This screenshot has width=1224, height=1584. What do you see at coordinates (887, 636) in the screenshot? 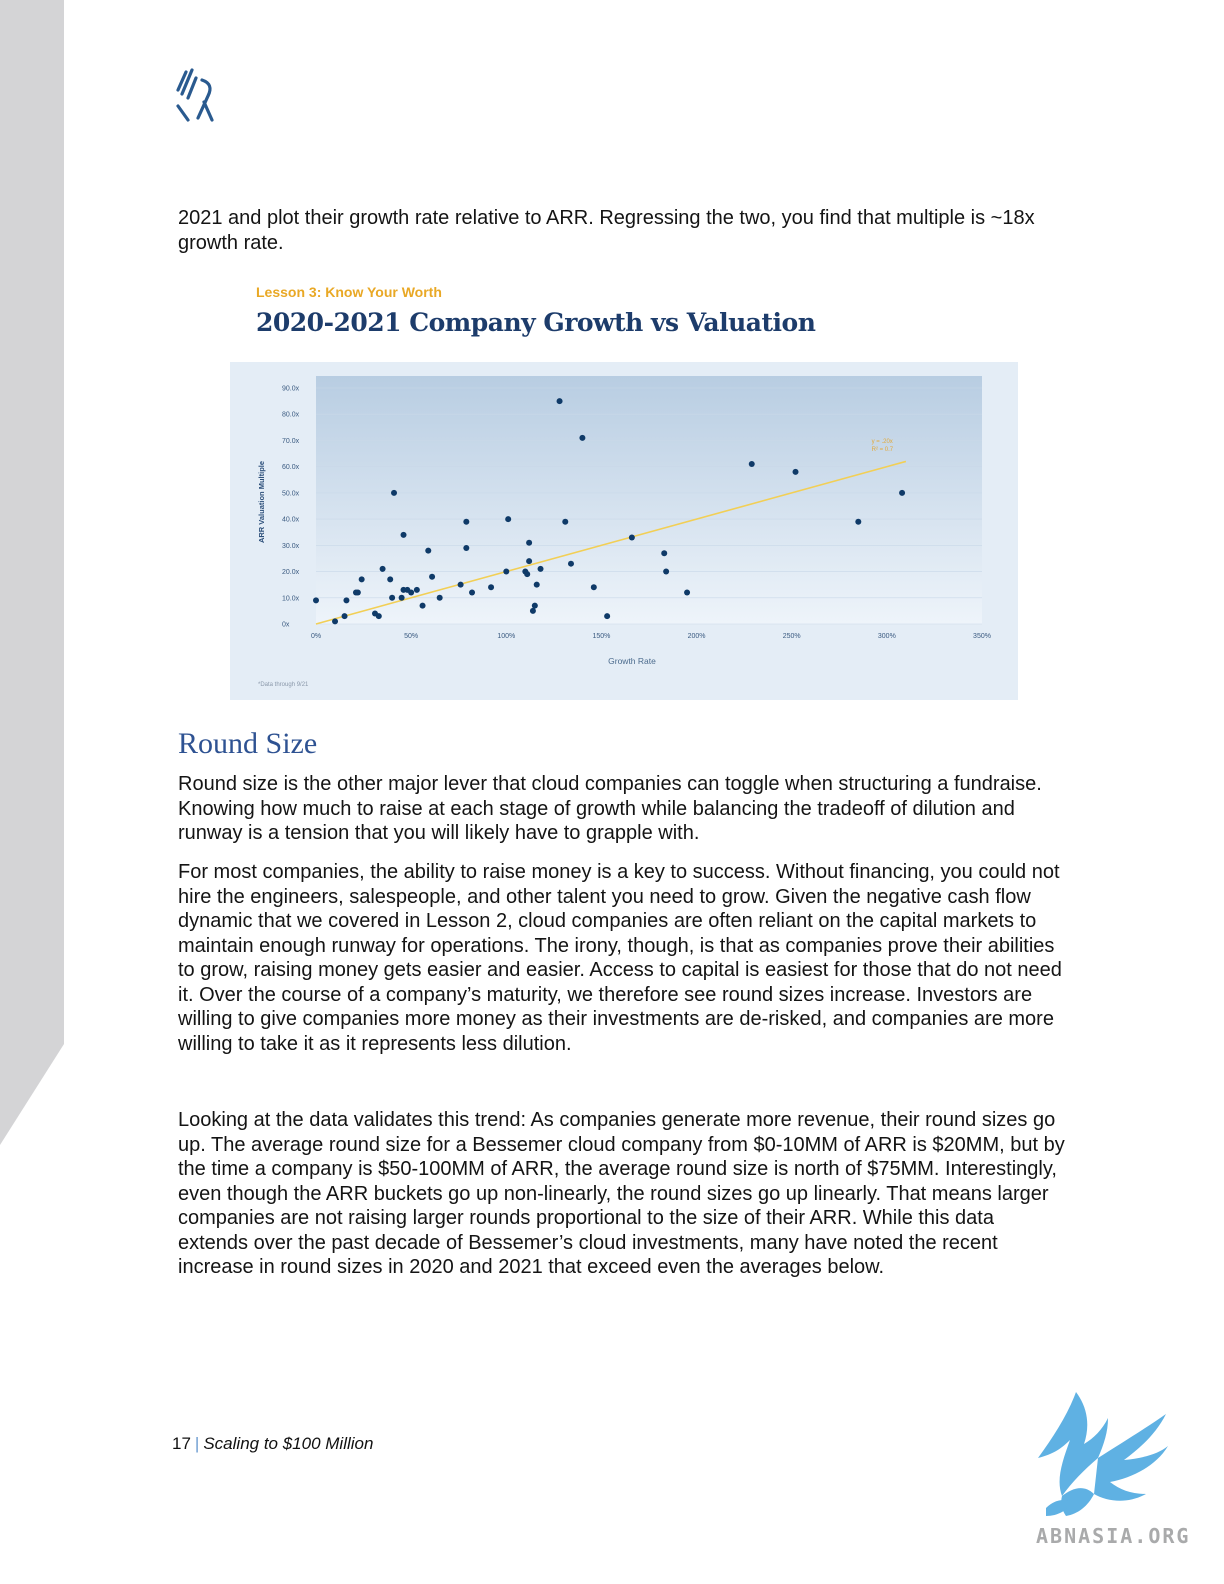
I see `x-tick-label: 300%` at bounding box center [887, 636].